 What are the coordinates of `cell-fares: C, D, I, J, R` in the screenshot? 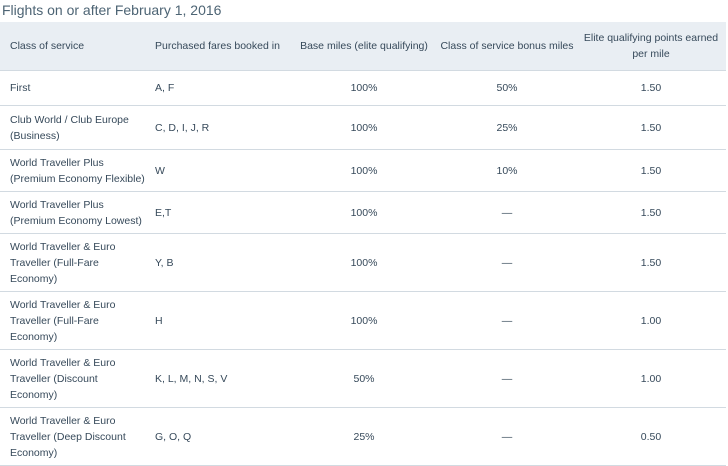 It's located at (217, 127).